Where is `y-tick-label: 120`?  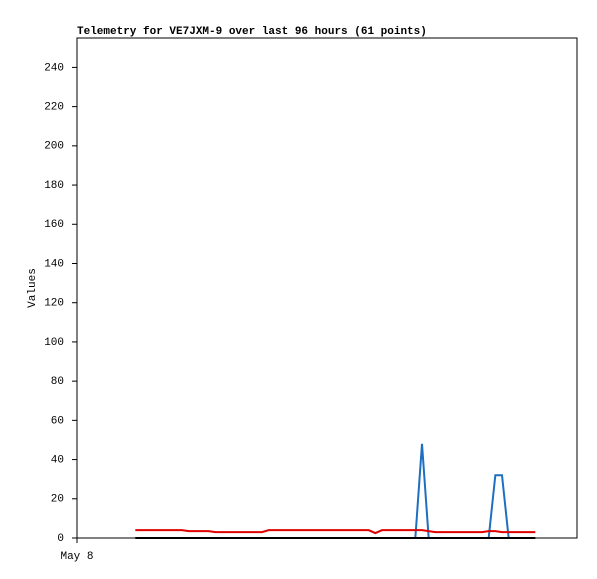 y-tick-label: 120 is located at coordinates (54, 304).